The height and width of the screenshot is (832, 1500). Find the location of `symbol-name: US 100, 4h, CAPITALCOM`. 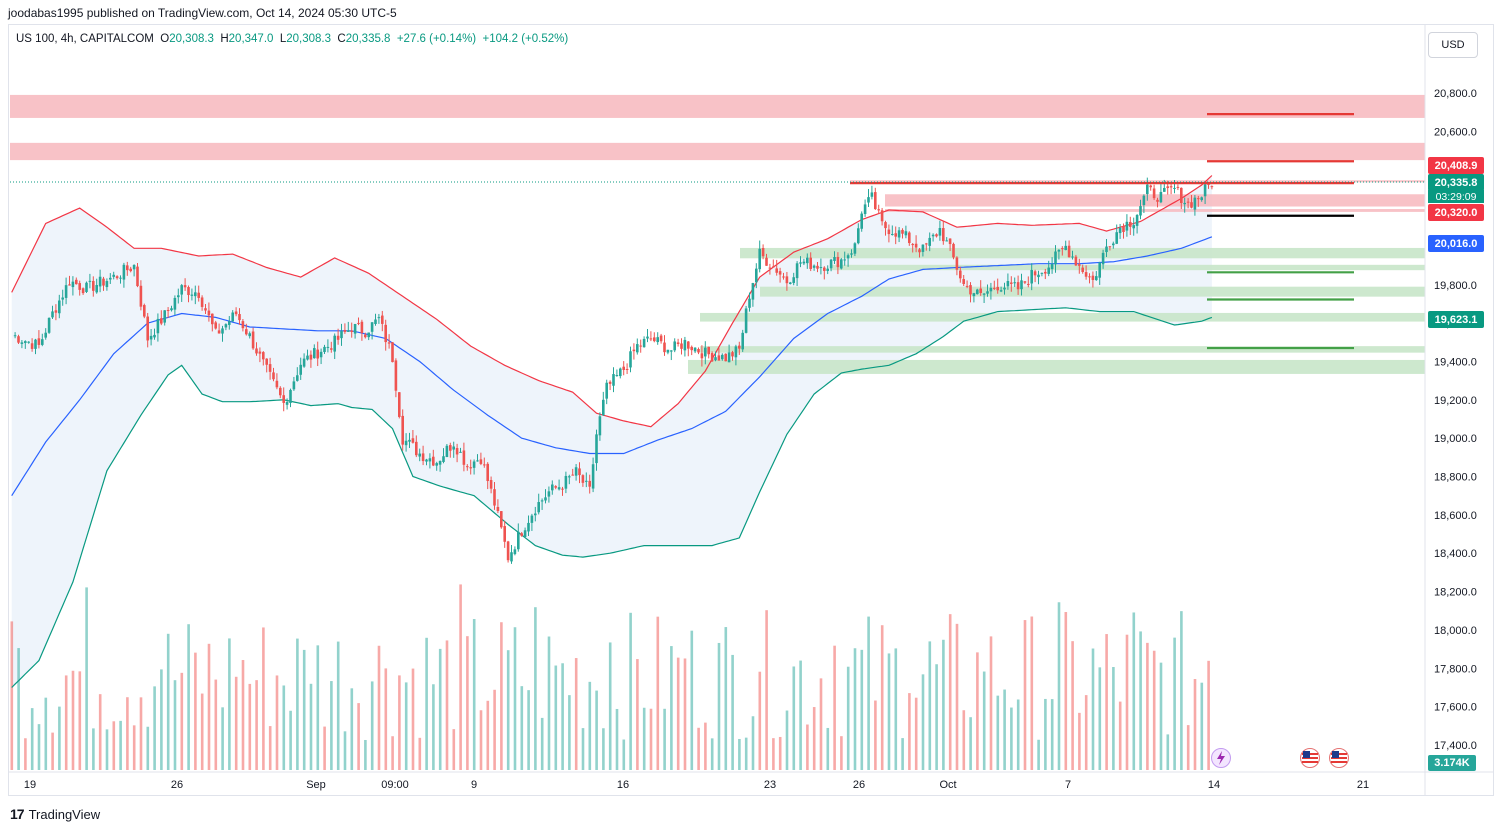

symbol-name: US 100, 4h, CAPITALCOM is located at coordinates (85, 39).